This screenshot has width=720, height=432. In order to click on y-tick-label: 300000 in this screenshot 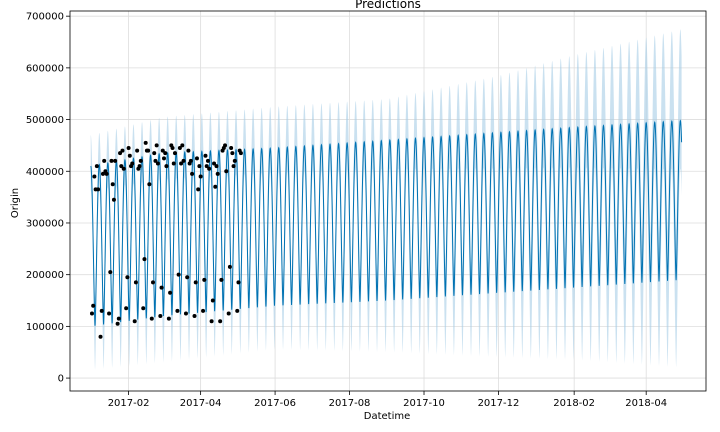, I will do `click(45, 223)`.